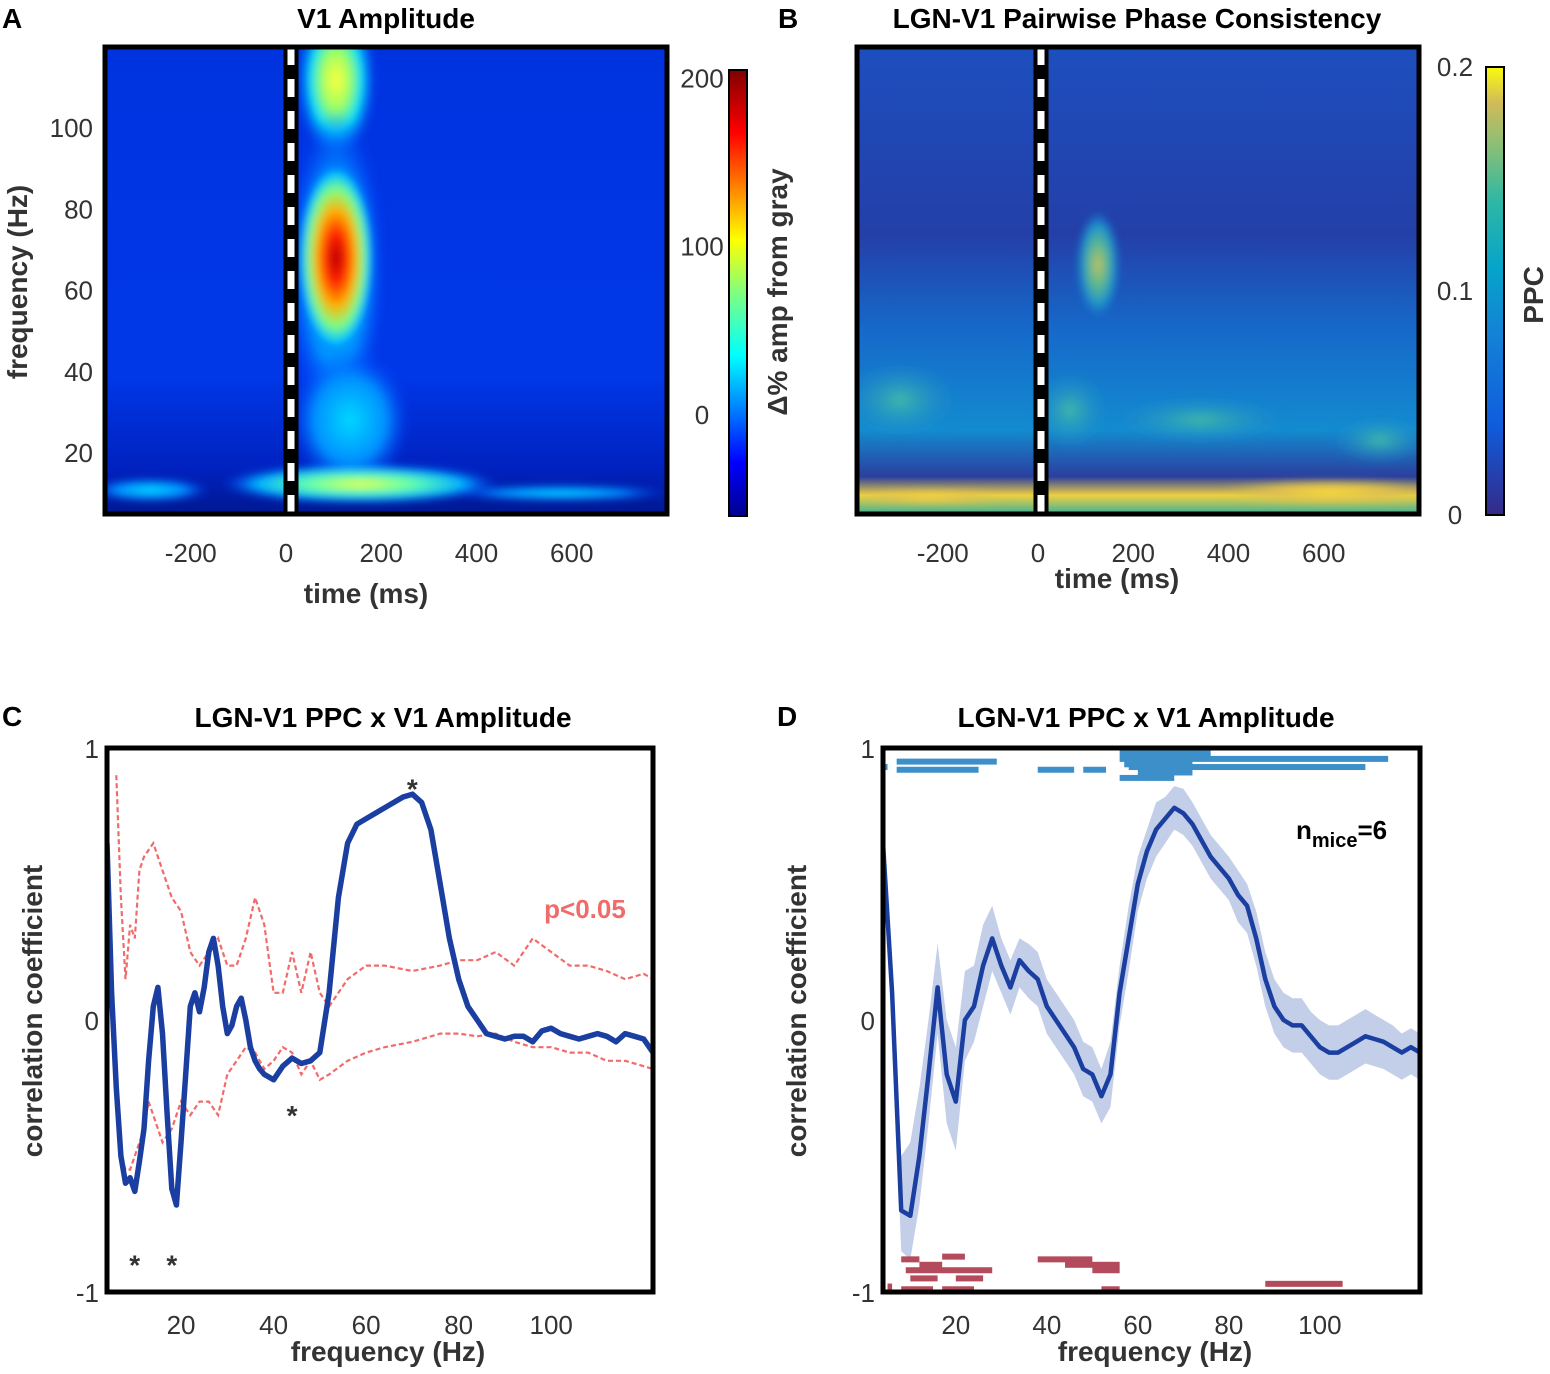 The height and width of the screenshot is (1374, 1550). I want to click on panel-c-frame, so click(380, 1020).